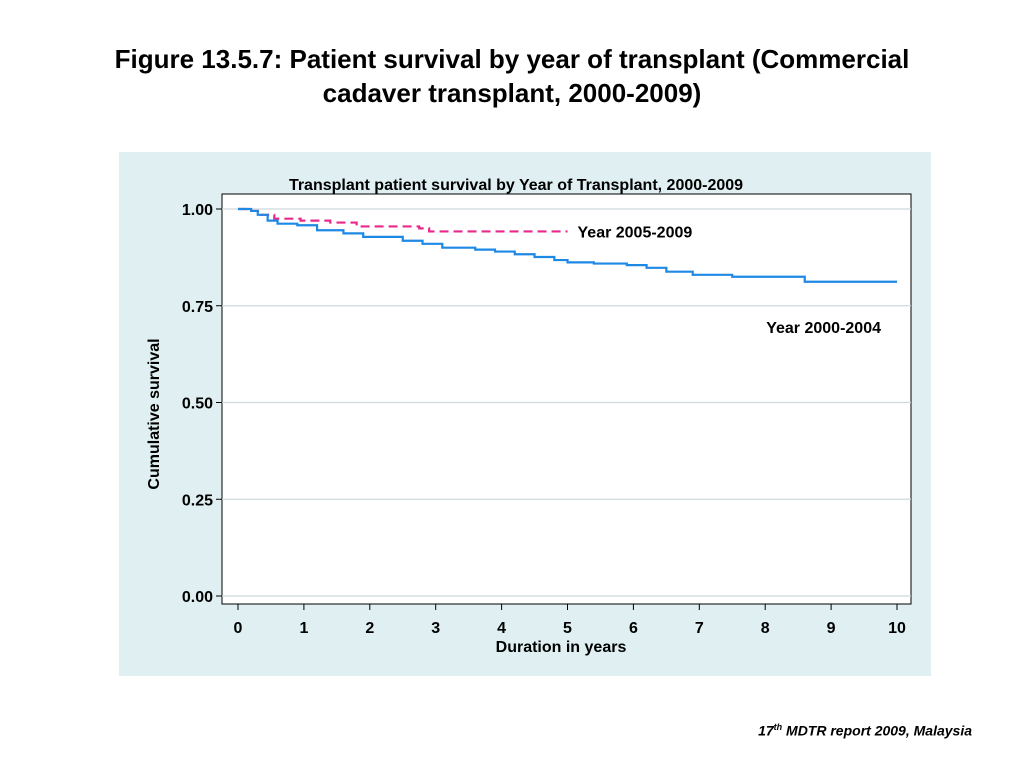 Image resolution: width=1024 pixels, height=768 pixels. What do you see at coordinates (303, 628) in the screenshot?
I see `x-tick-label: 1` at bounding box center [303, 628].